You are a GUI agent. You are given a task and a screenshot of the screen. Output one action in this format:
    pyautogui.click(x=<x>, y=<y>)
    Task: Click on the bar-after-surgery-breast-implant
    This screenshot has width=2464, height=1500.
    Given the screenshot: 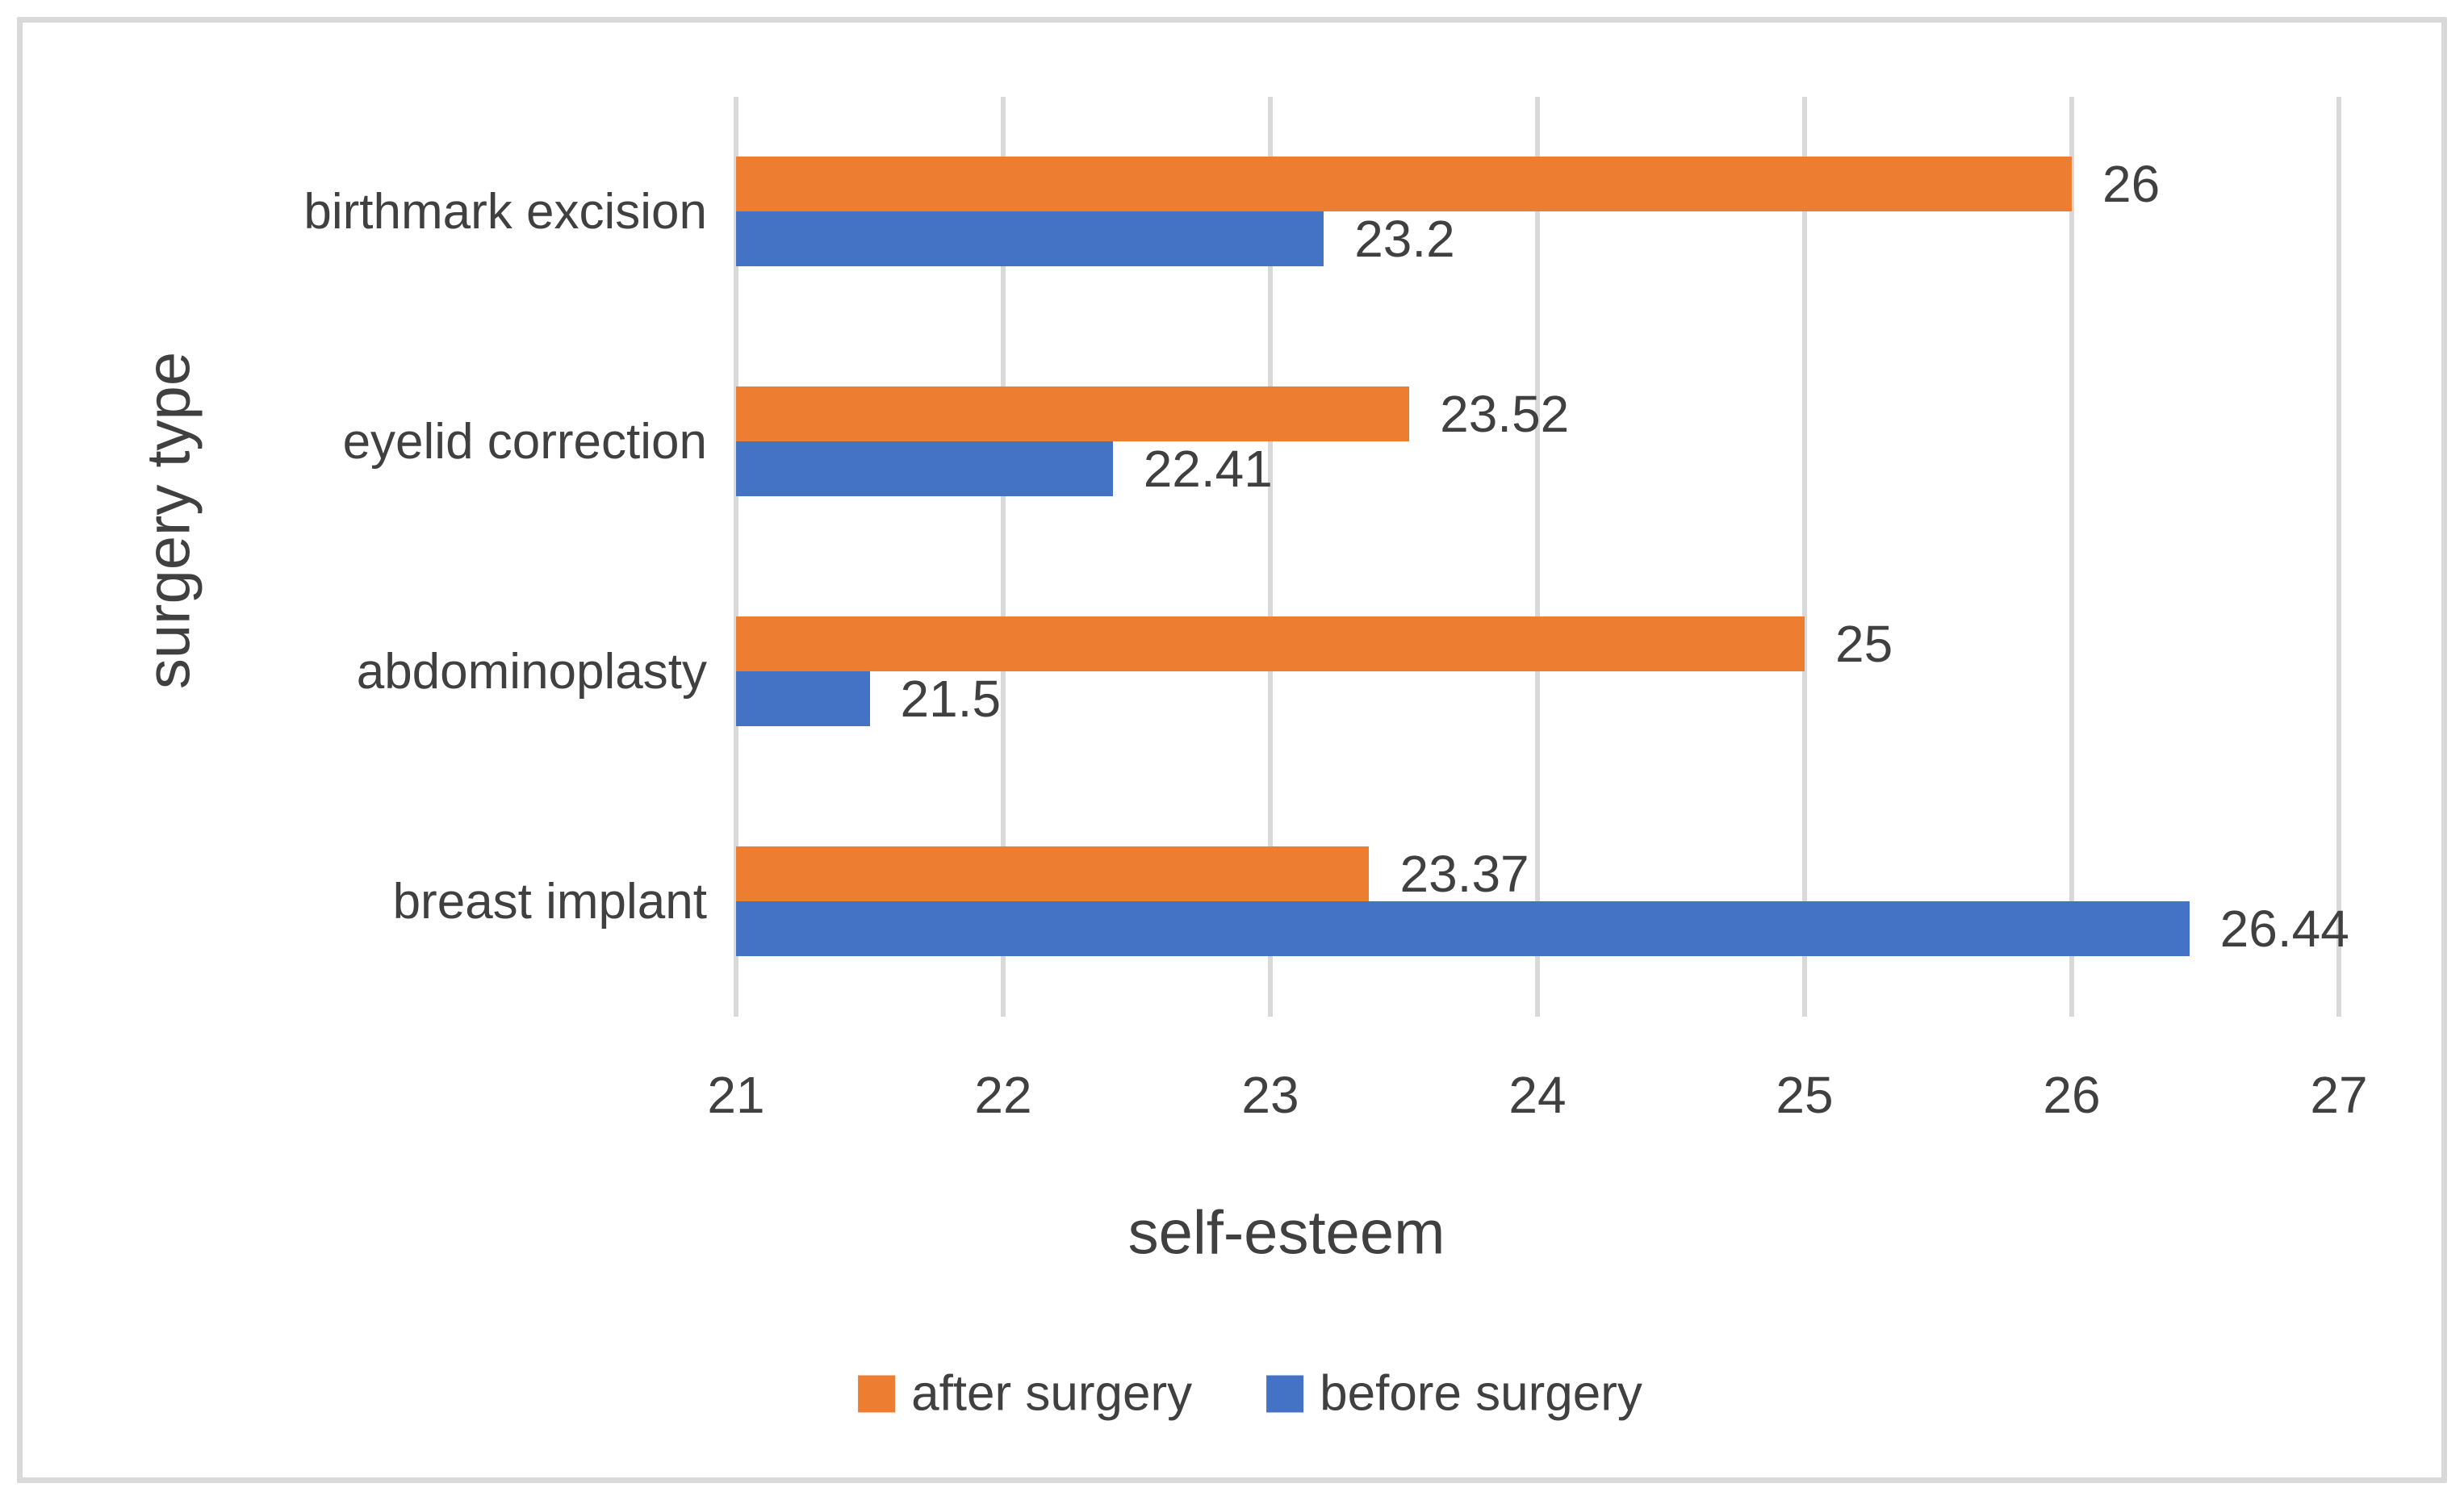 What is the action you would take?
    pyautogui.click(x=1053, y=874)
    